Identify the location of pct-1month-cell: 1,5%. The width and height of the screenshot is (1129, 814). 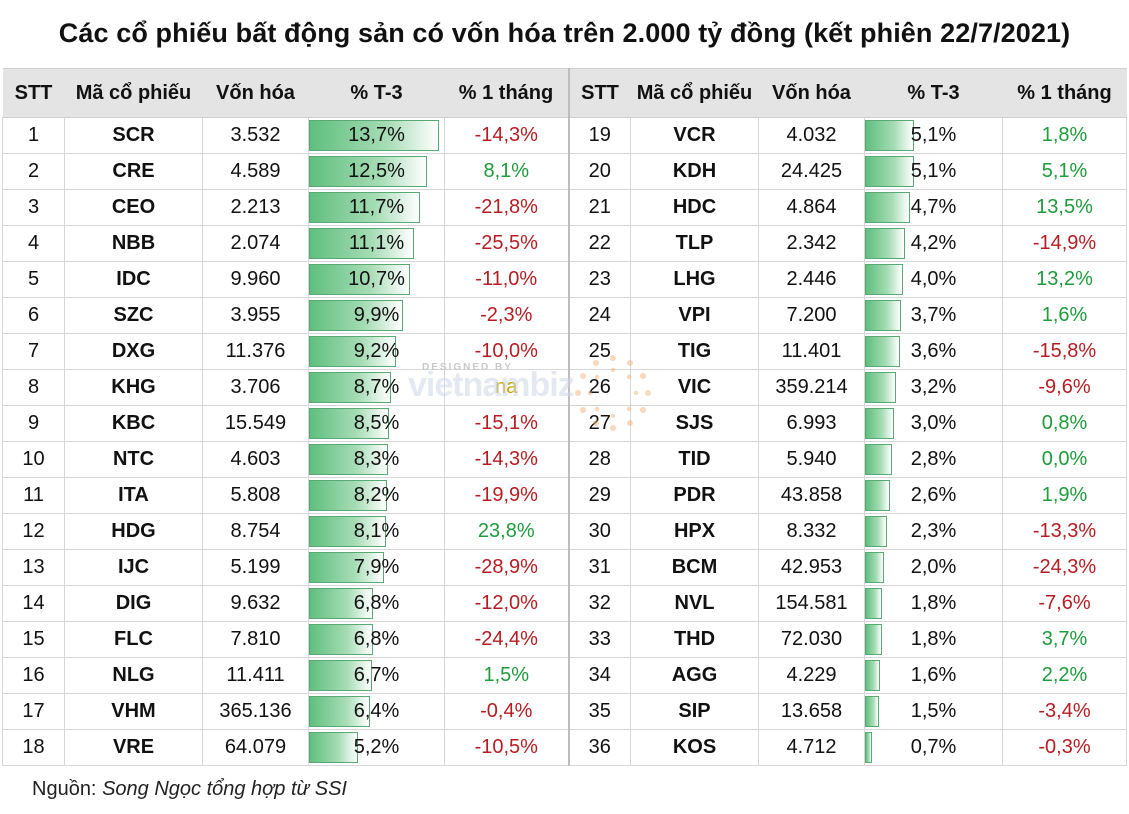
(506, 675).